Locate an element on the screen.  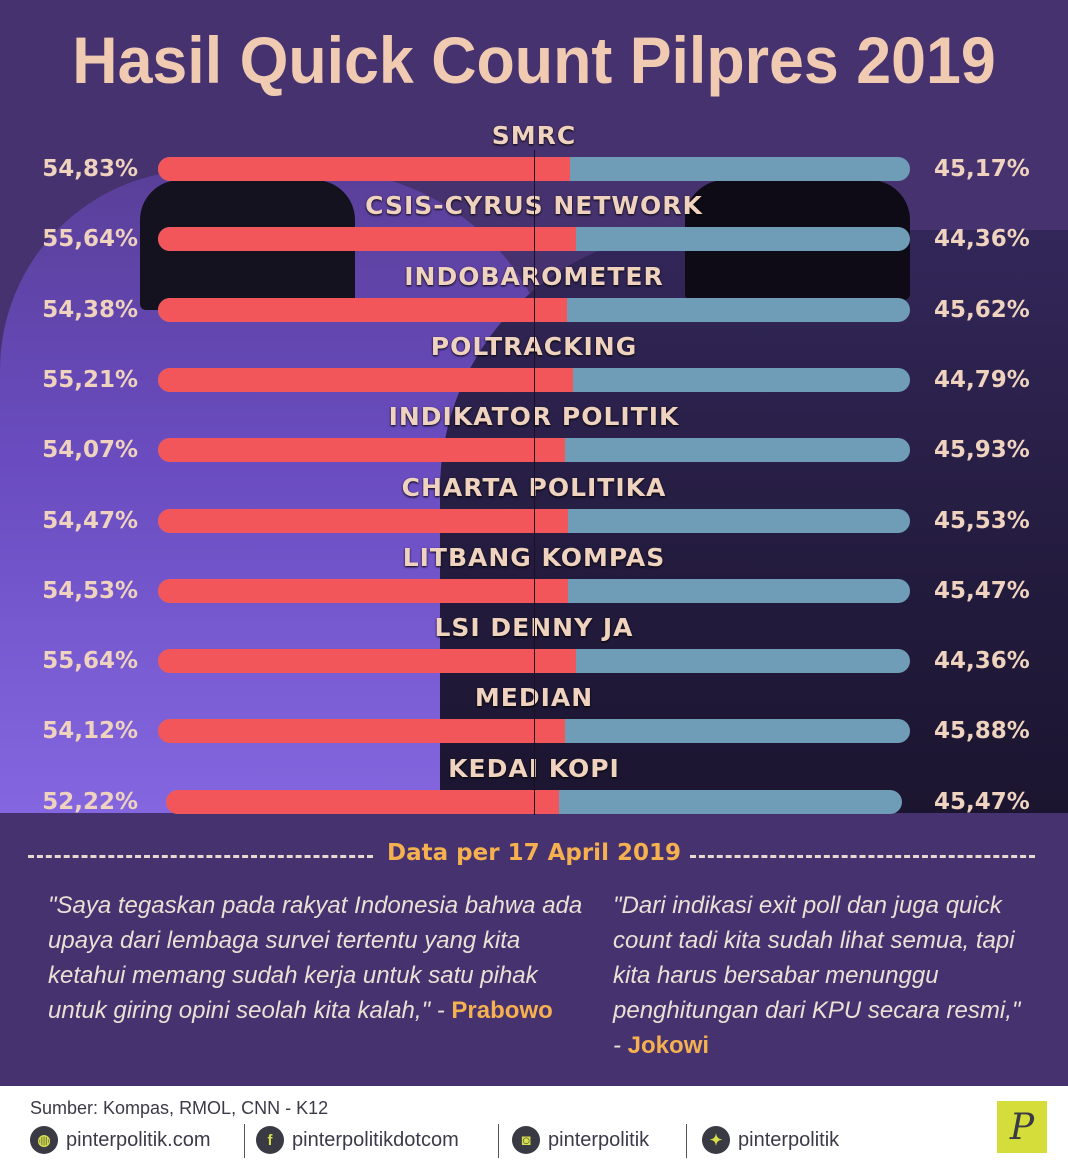
social-label: pinterpolitik.com is located at coordinates (138, 1139).